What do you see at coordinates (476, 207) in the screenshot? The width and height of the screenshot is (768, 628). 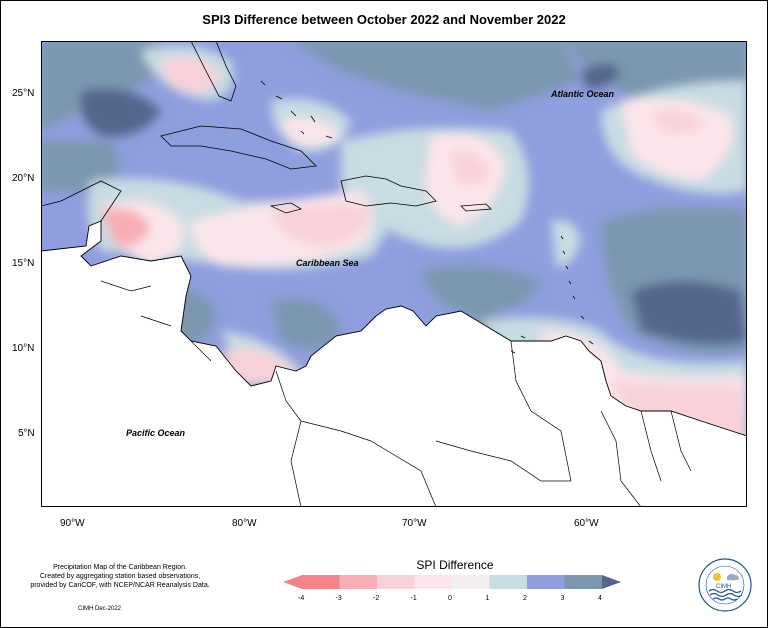 I see `land-puerto-rico` at bounding box center [476, 207].